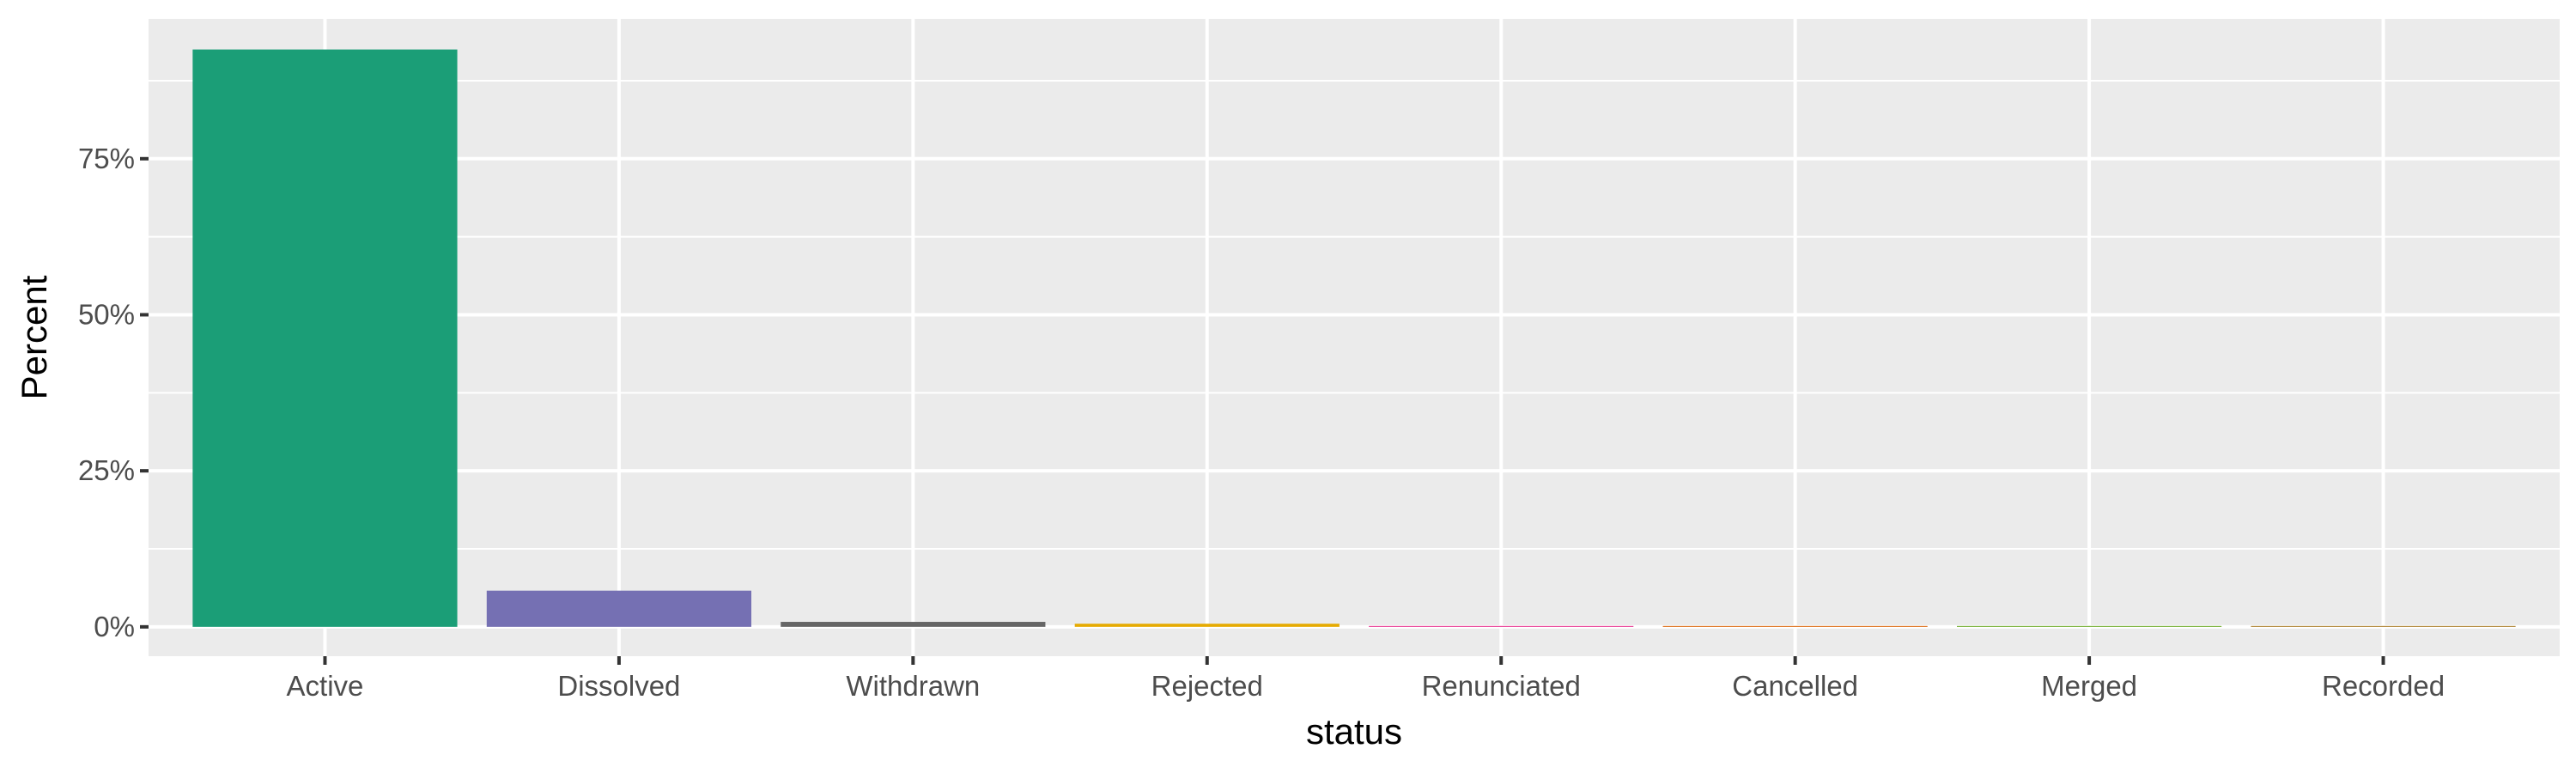  I want to click on bar-merged, so click(2090, 626).